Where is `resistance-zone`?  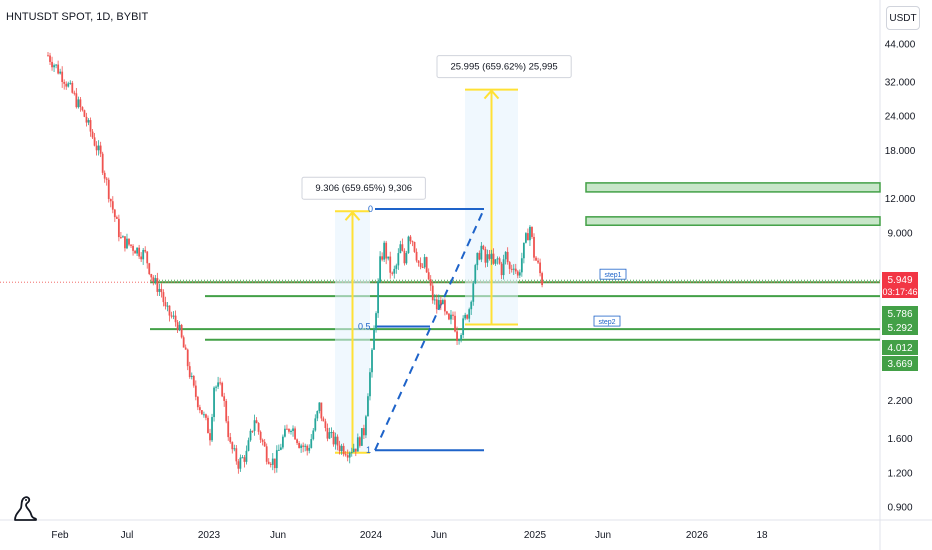 resistance-zone is located at coordinates (733, 187).